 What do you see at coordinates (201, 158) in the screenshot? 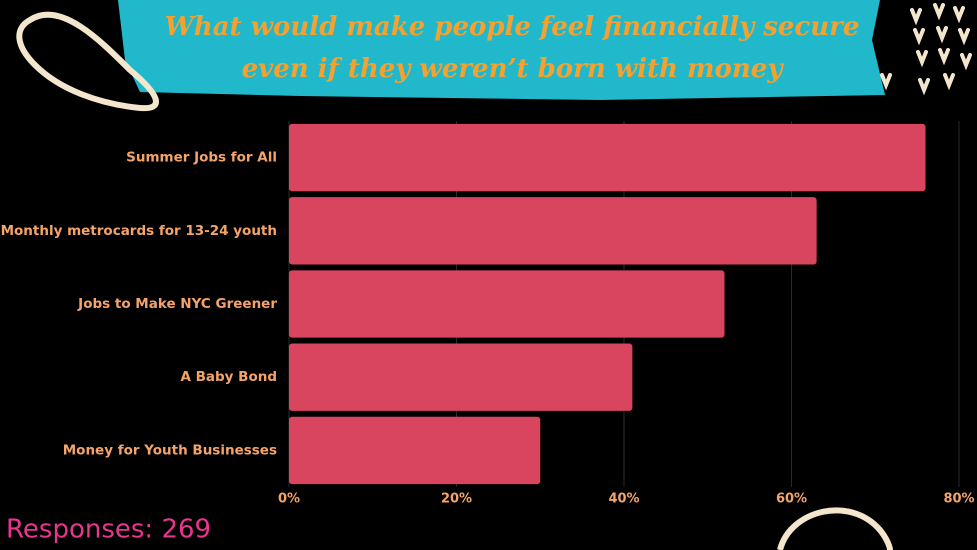
I see `y-tick-label: Summer Jobs for All` at bounding box center [201, 158].